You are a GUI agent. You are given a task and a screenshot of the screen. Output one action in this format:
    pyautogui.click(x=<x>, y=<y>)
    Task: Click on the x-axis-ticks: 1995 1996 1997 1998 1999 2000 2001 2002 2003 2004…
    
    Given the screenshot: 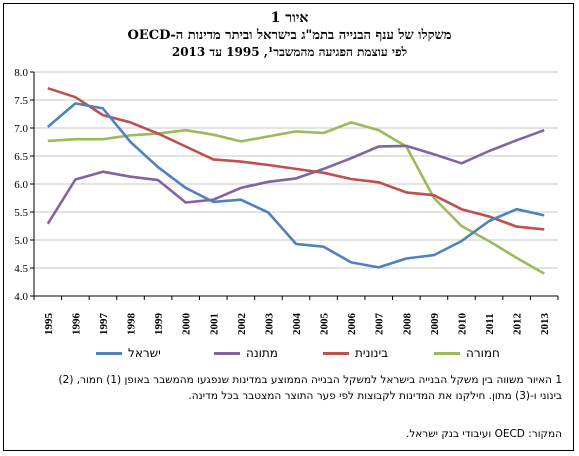 What is the action you would take?
    pyautogui.click(x=296, y=316)
    